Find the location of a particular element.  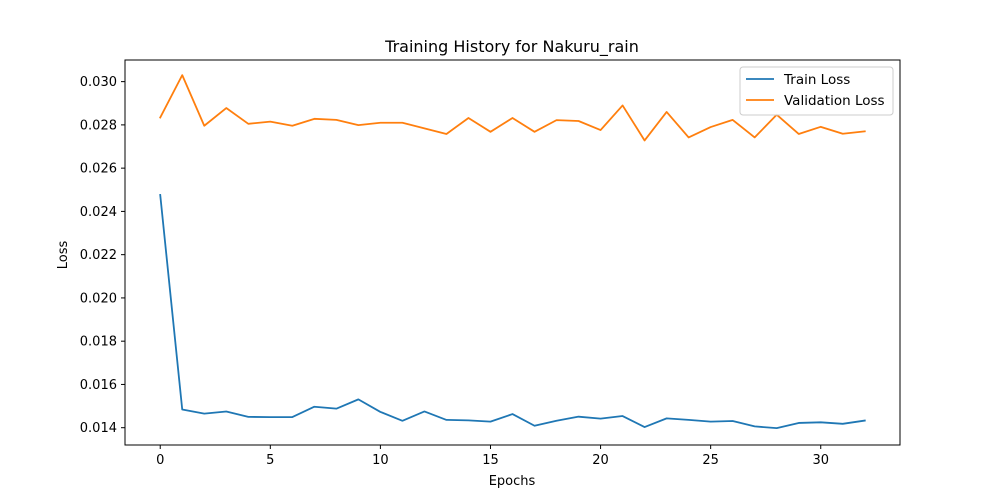

legend-box is located at coordinates (816, 91).